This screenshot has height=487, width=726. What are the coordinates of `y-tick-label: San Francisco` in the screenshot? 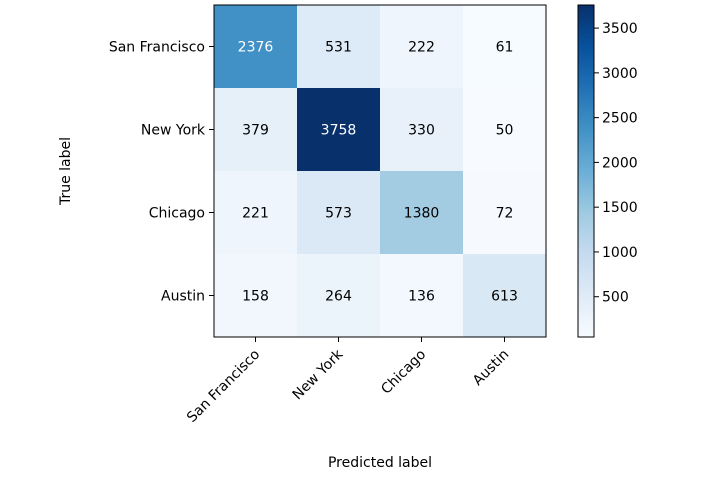 It's located at (157, 48).